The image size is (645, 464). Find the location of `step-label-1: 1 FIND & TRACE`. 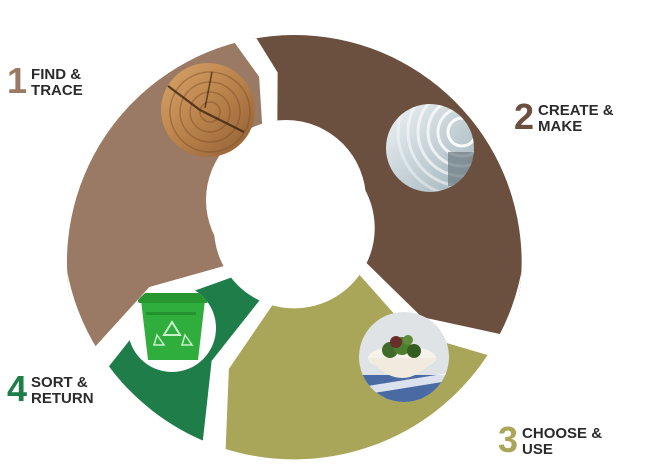

step-label-1: 1 FIND & TRACE is located at coordinates (45, 80).